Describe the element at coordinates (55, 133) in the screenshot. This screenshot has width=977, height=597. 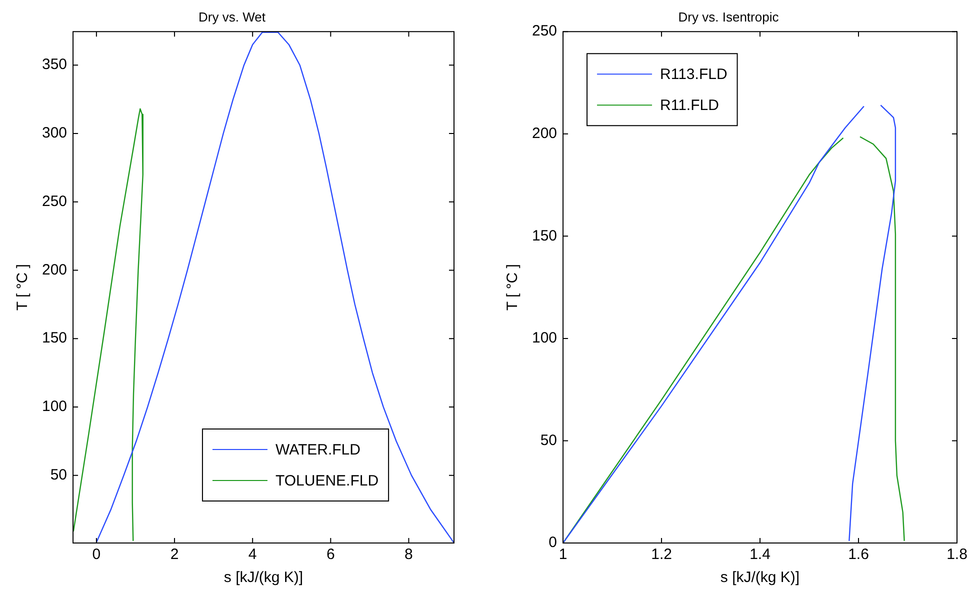
I see `y-tick-label: 300` at that location.